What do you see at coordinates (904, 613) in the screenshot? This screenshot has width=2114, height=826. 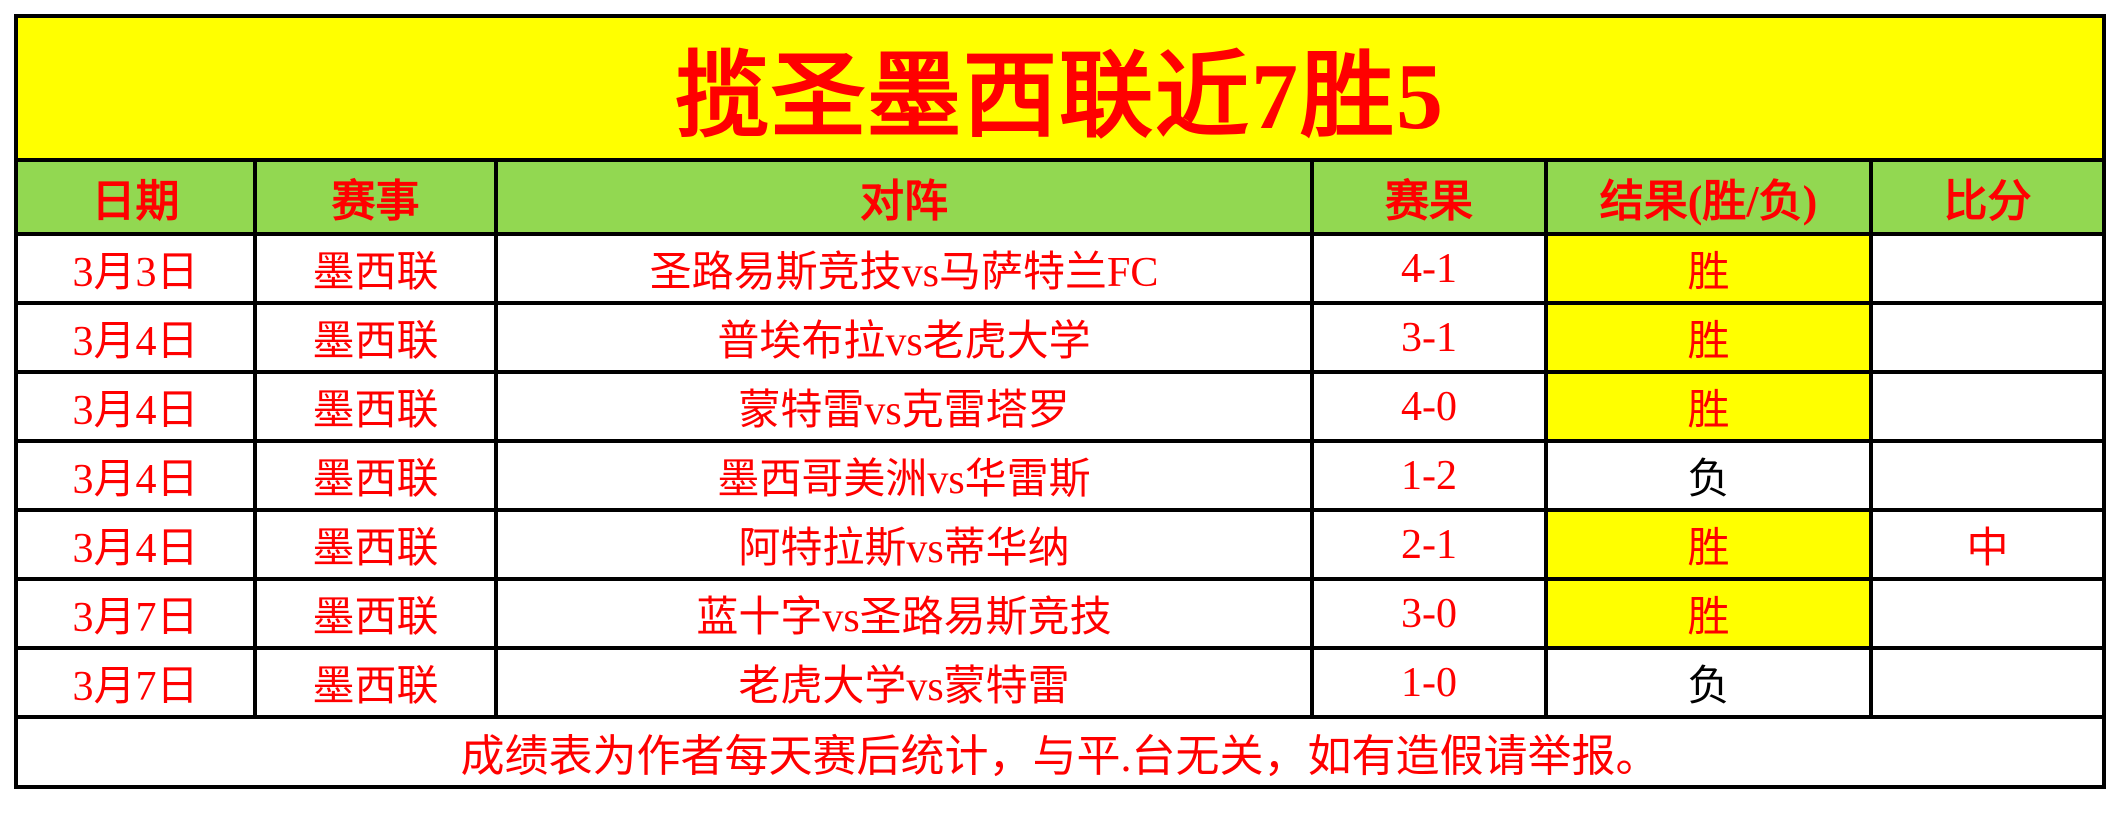 I see `match-cell: 蓝十字vs圣路易斯竞技` at bounding box center [904, 613].